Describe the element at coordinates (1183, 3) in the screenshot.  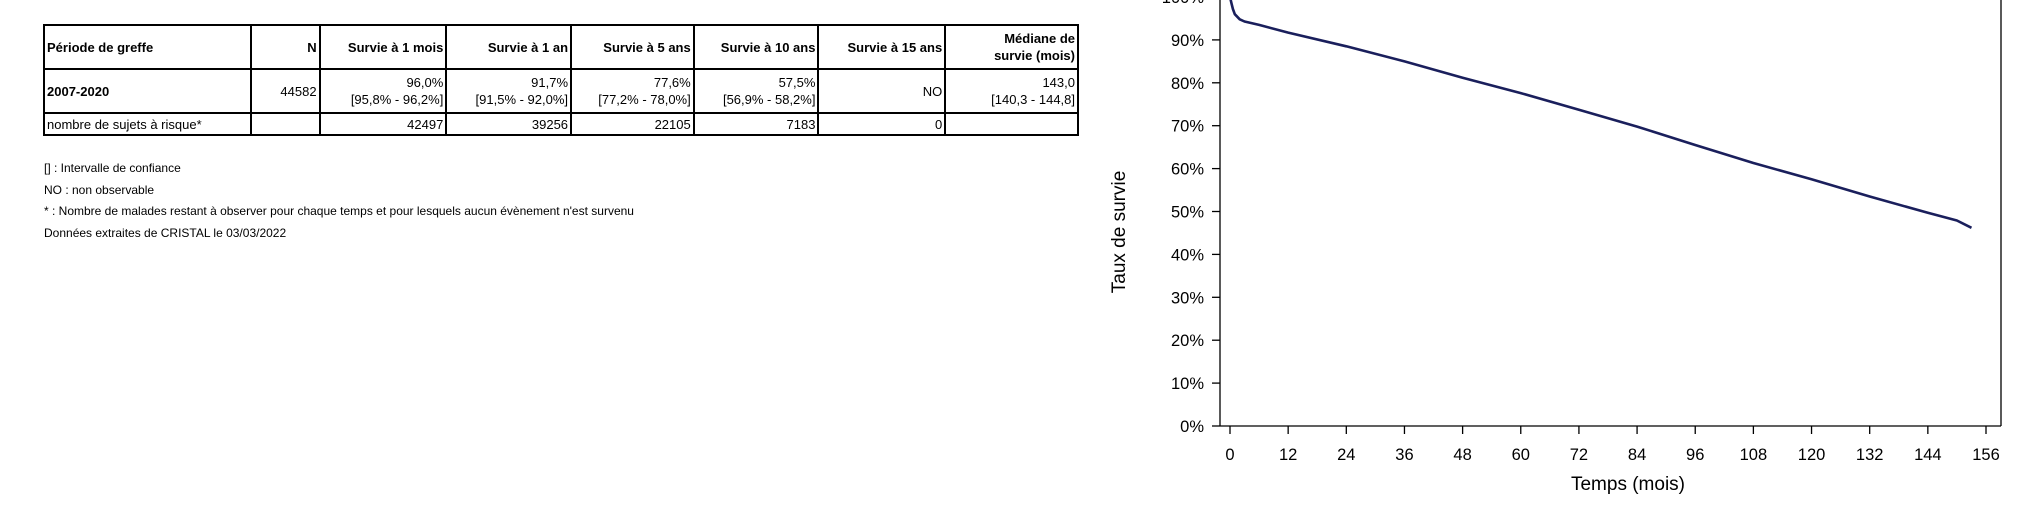
I see `y-tick-label: 100%` at that location.